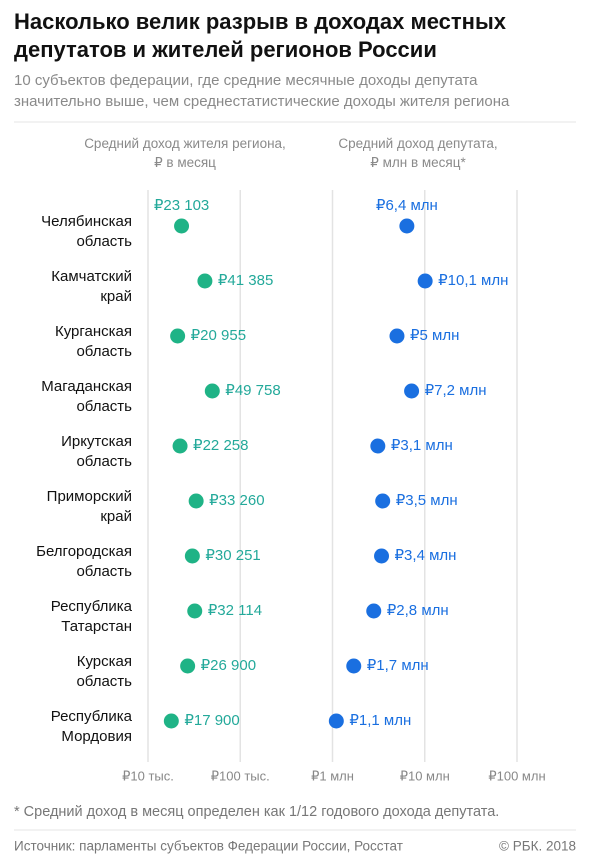 The height and width of the screenshot is (865, 590). Describe the element at coordinates (148, 775) in the screenshot. I see `x-tick-label: ₽10 тыс.` at that location.